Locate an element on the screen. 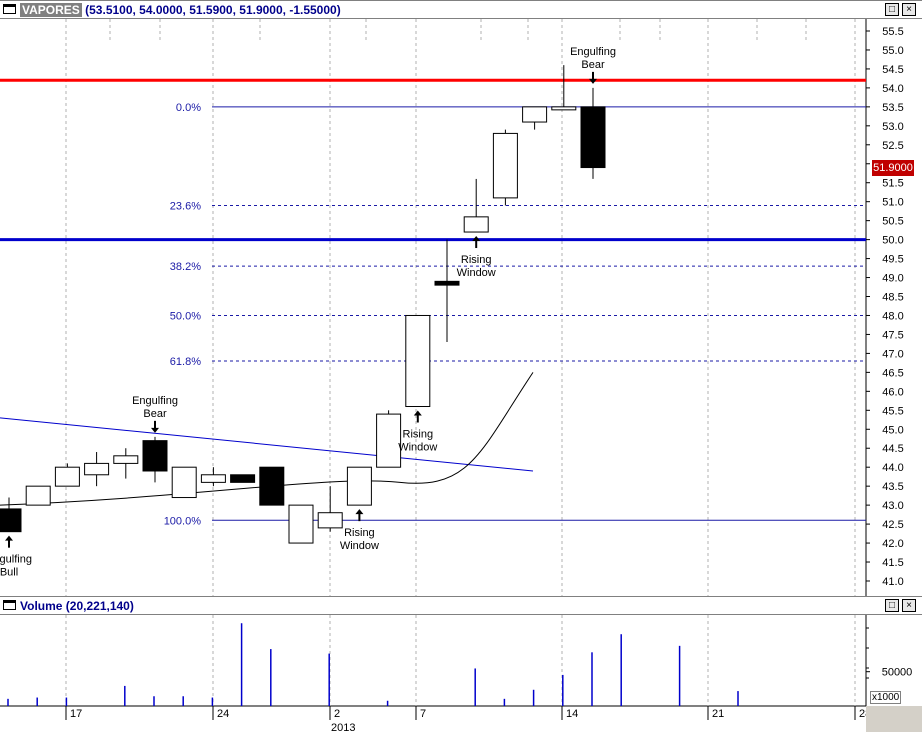 The height and width of the screenshot is (732, 922). price-tick-label: 48.5 is located at coordinates (892, 298).